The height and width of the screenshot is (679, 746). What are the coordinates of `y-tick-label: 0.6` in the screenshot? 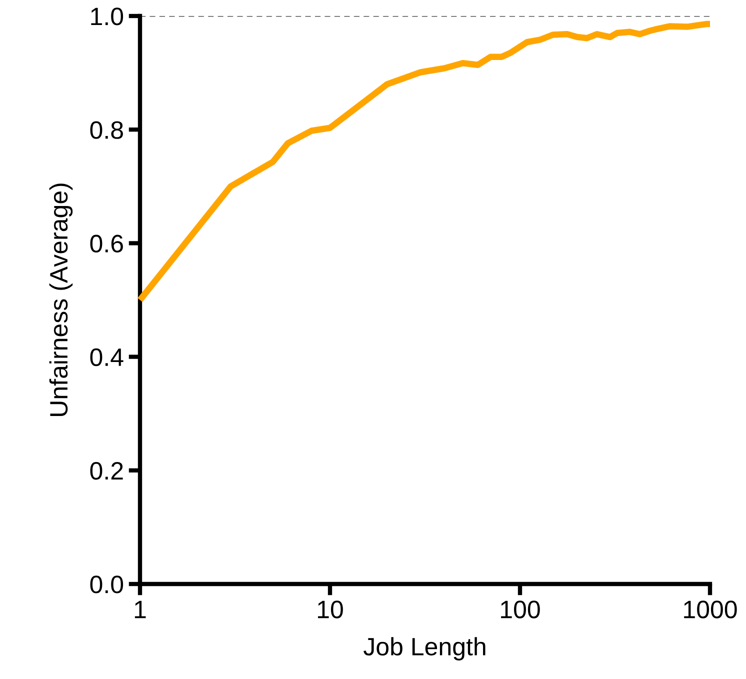 It's located at (106, 243).